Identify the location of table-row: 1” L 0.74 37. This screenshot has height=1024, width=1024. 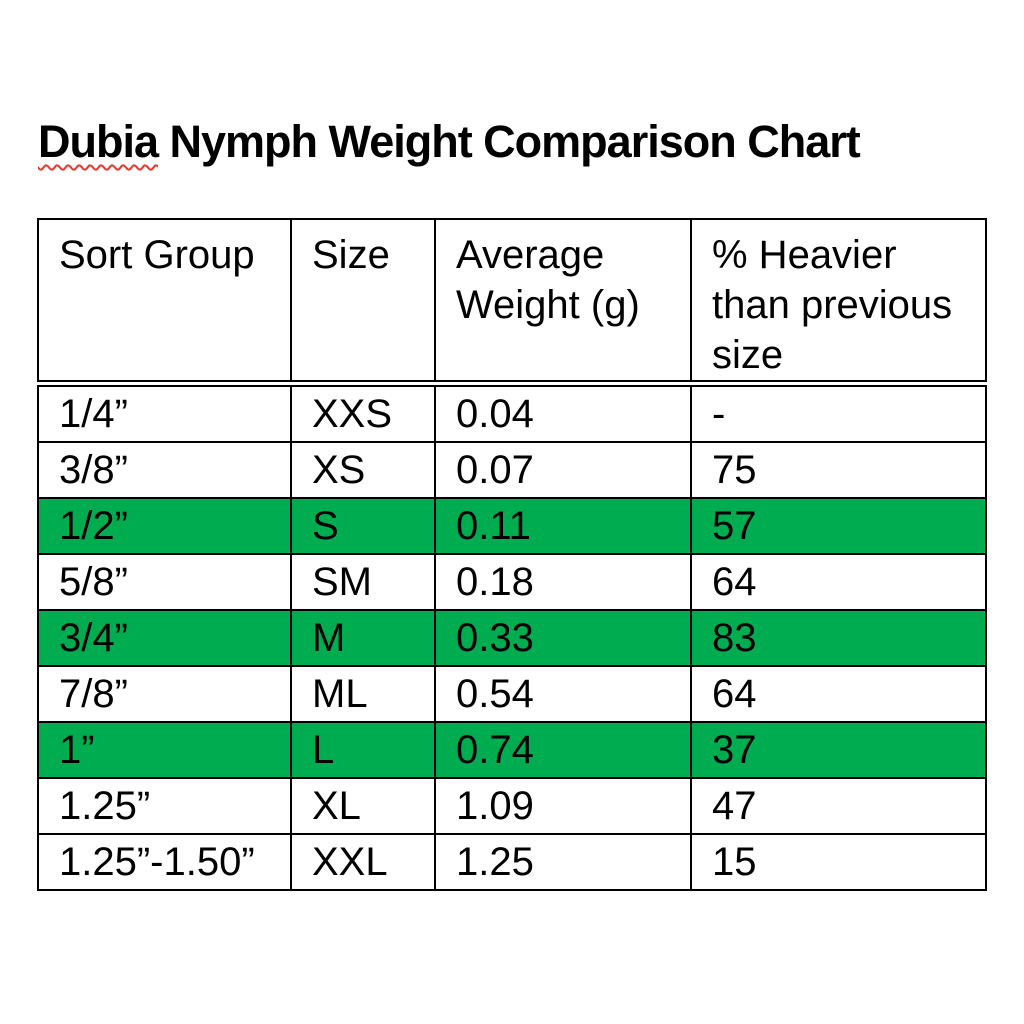
(512, 750).